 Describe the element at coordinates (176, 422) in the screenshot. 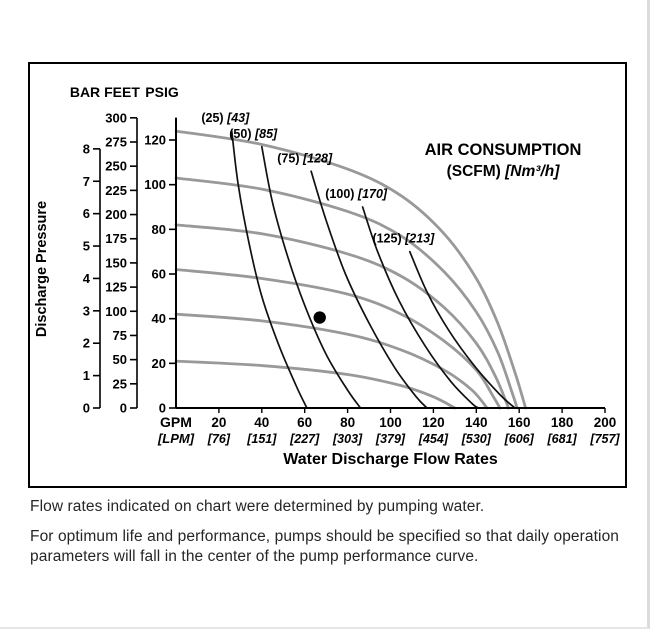

I see `x-axis-unit-gpm: GPM` at that location.